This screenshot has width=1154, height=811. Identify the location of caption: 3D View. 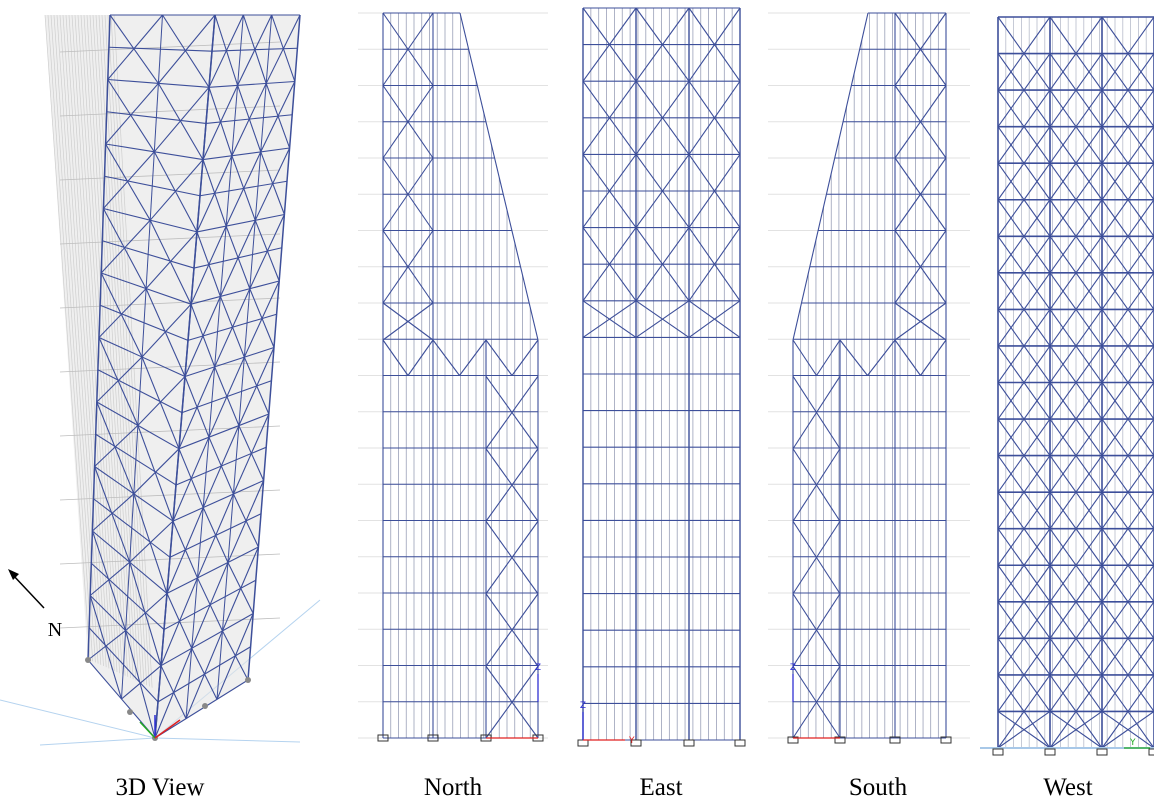
(159, 787).